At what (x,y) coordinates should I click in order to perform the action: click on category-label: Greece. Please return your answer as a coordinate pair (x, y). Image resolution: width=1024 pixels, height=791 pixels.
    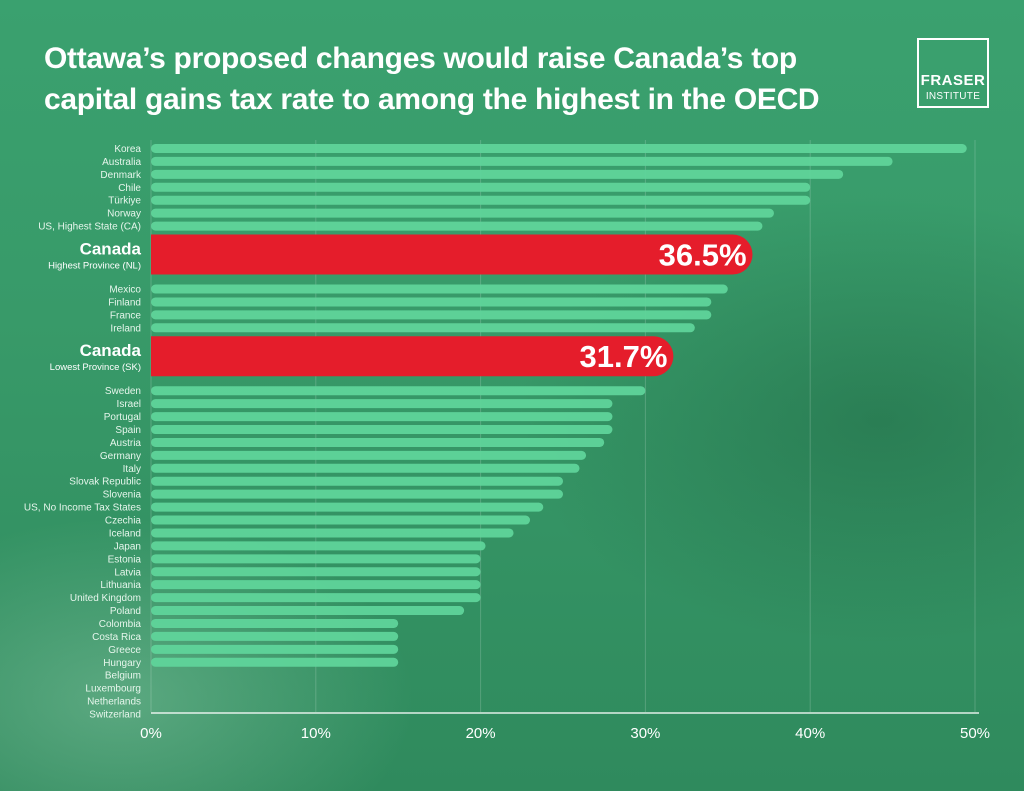
    Looking at the image, I should click on (124, 650).